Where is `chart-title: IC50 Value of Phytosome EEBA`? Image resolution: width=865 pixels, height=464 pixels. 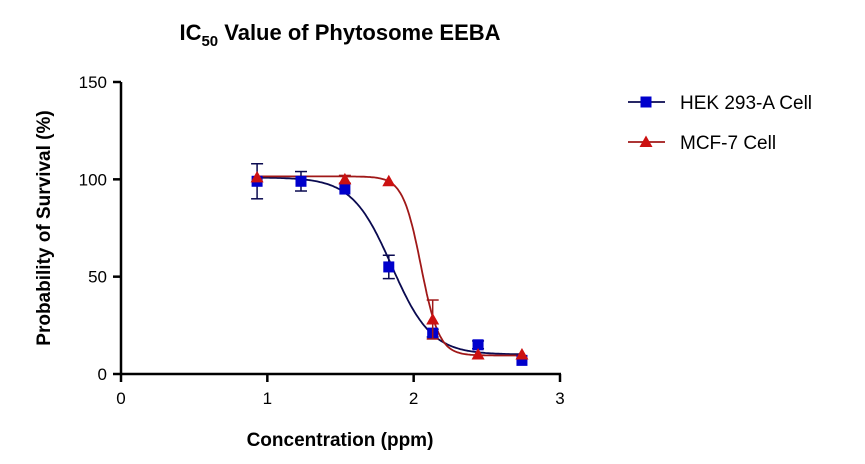 chart-title: IC50 Value of Phytosome EEBA is located at coordinates (339, 35).